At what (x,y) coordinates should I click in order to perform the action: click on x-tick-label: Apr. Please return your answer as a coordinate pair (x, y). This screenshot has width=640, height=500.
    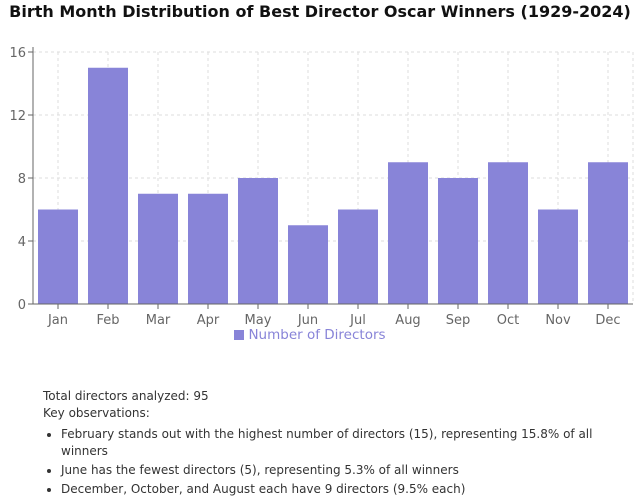
    Looking at the image, I should click on (208, 320).